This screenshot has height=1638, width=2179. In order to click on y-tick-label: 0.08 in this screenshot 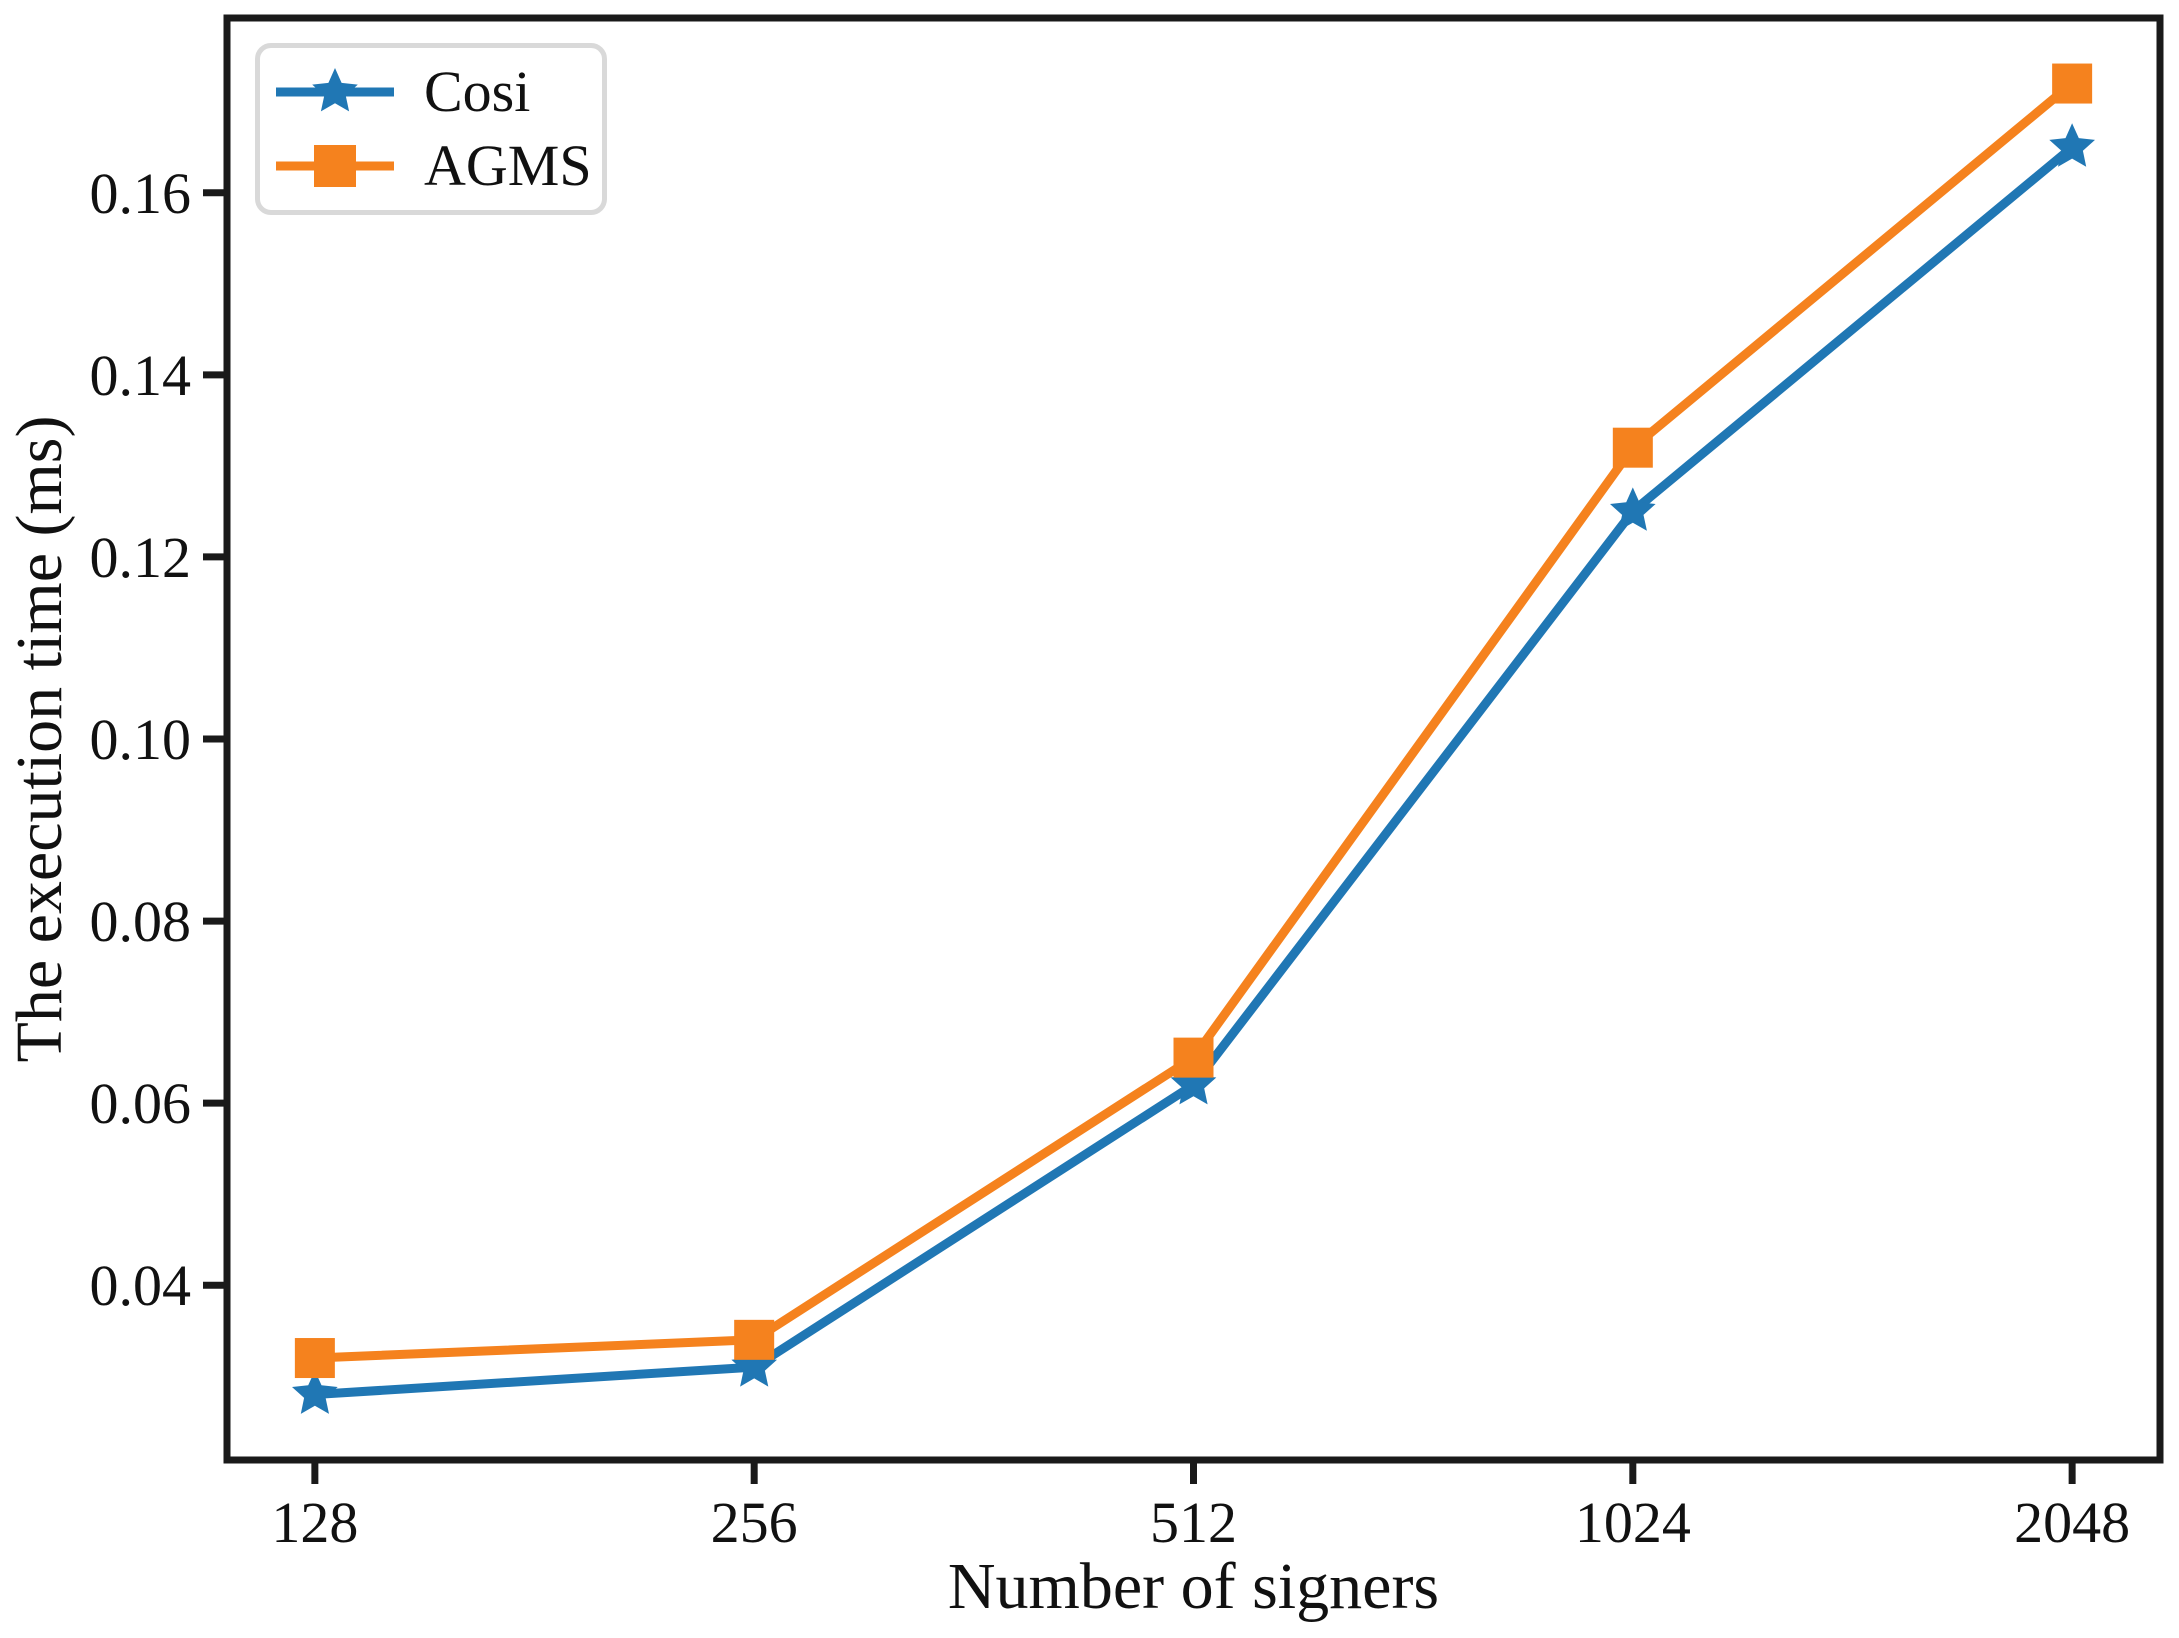, I will do `click(141, 921)`.